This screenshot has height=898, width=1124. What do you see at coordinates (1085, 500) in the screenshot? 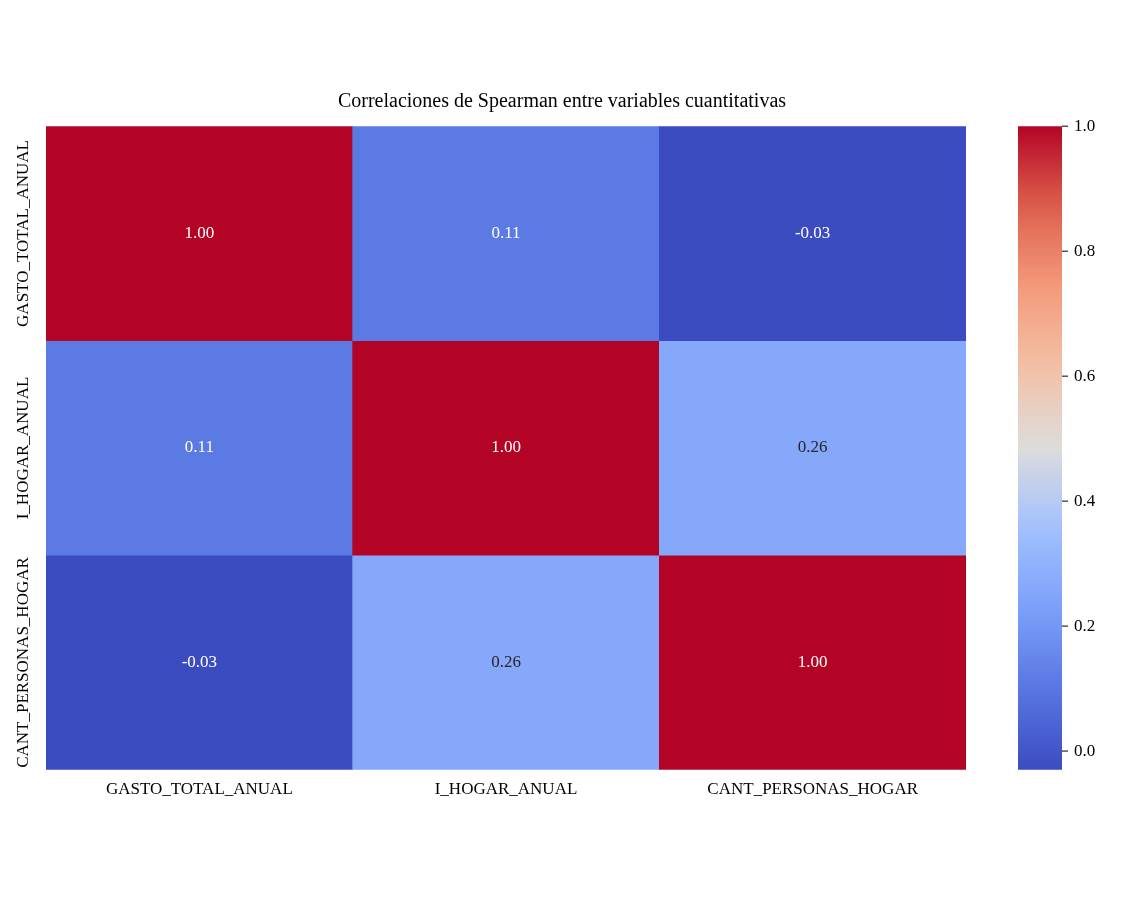
I see `color-bar-label: 0.4` at bounding box center [1085, 500].